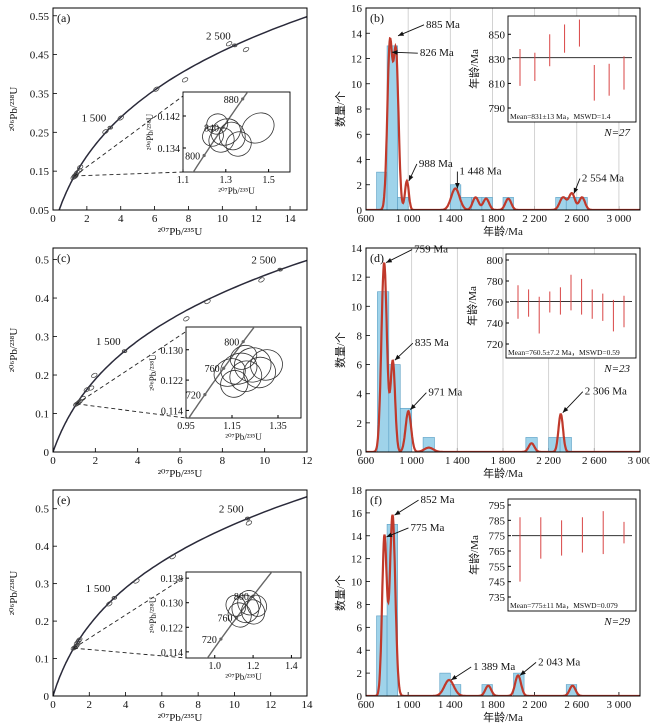 The width and height of the screenshot is (650, 724). Describe the element at coordinates (42, 299) in the screenshot. I see `y-tick-label: 0.4` at that location.